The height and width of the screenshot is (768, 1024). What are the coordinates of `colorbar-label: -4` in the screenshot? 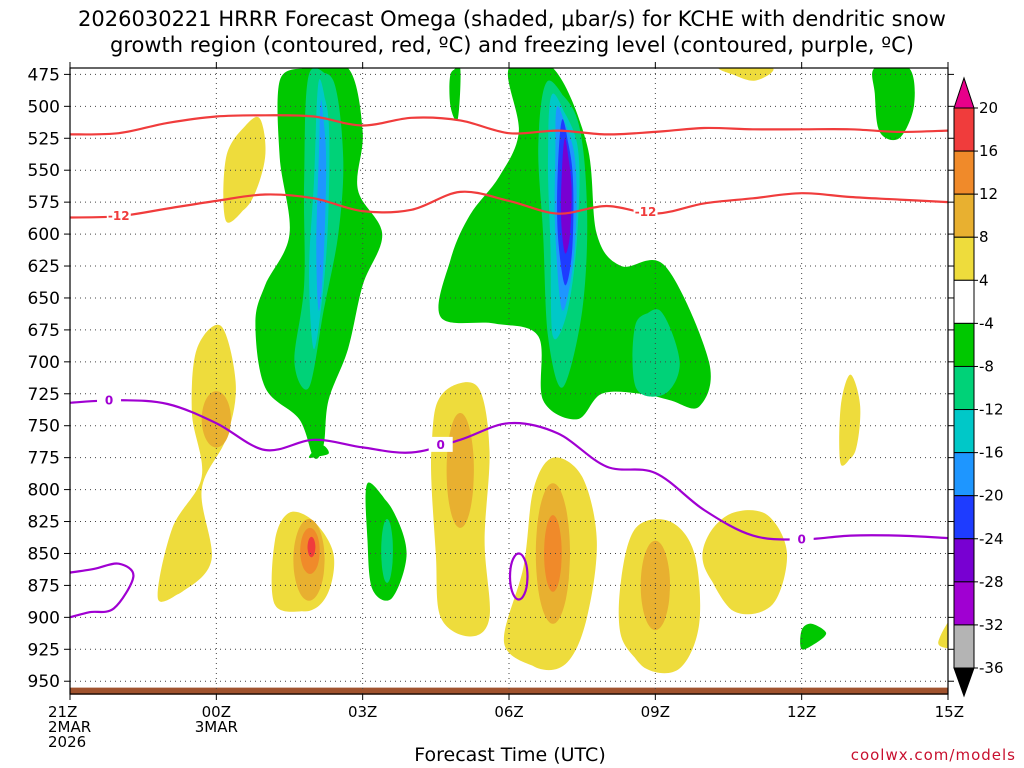 It's located at (986, 323).